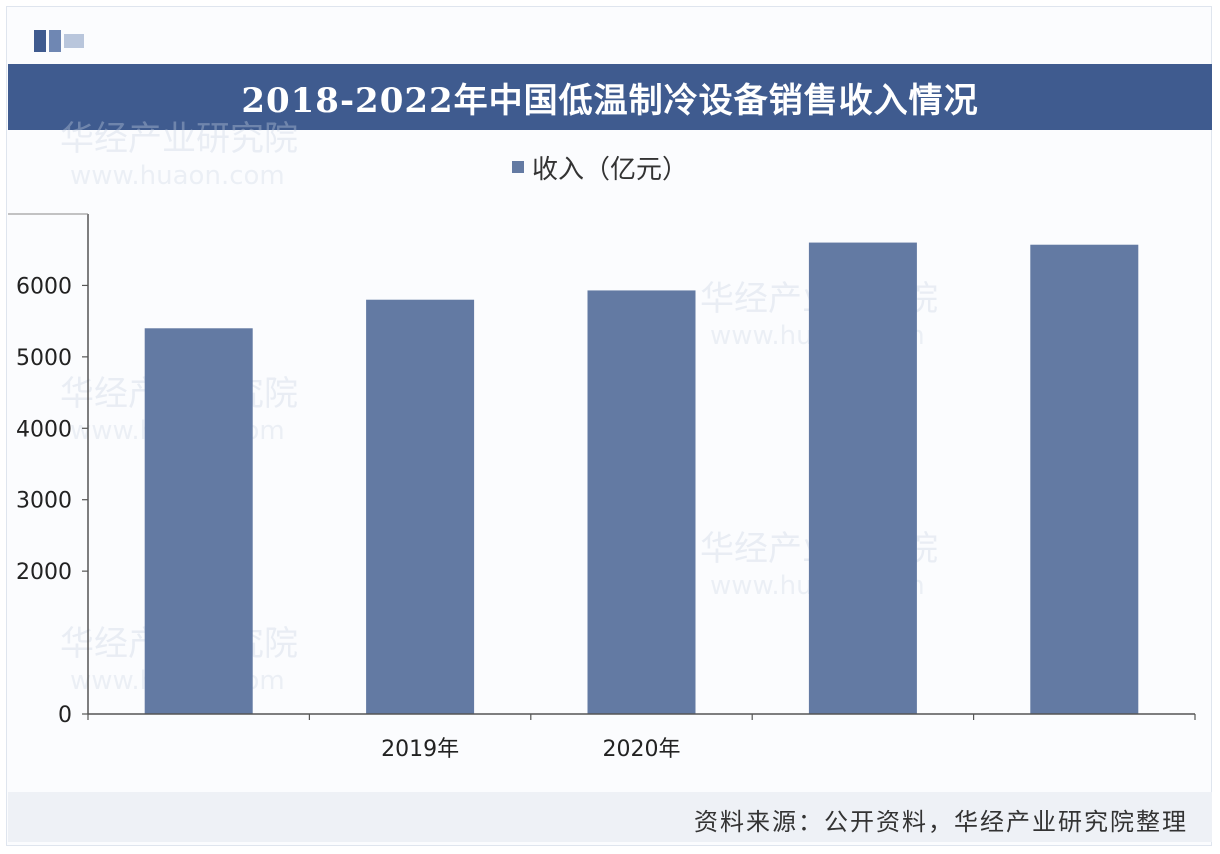 The image size is (1220, 854). I want to click on y-tick-label: 6000, so click(44, 286).